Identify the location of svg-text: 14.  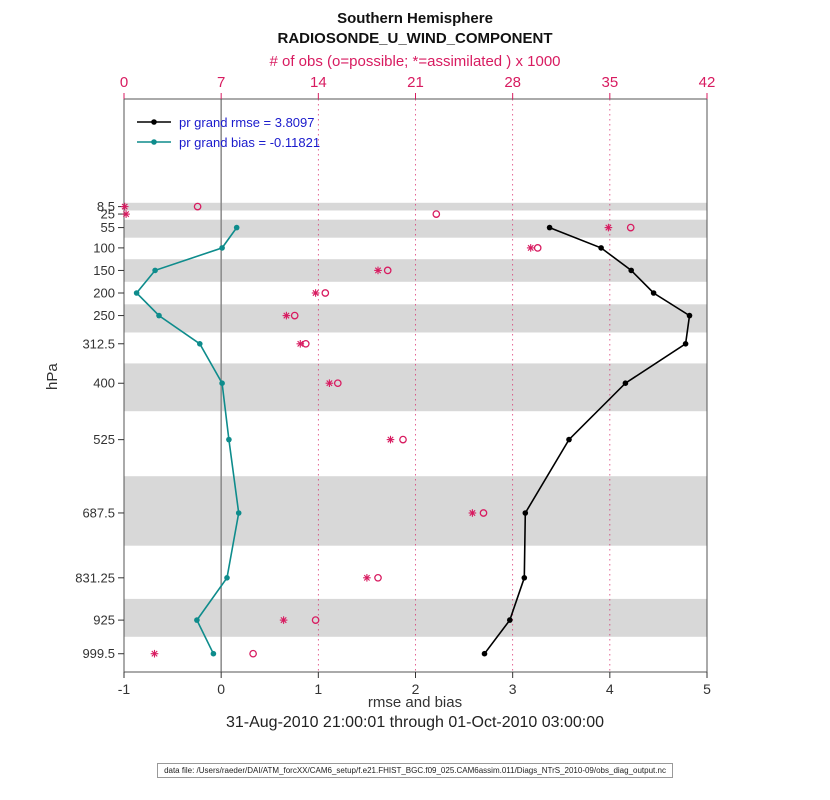
(318, 82).